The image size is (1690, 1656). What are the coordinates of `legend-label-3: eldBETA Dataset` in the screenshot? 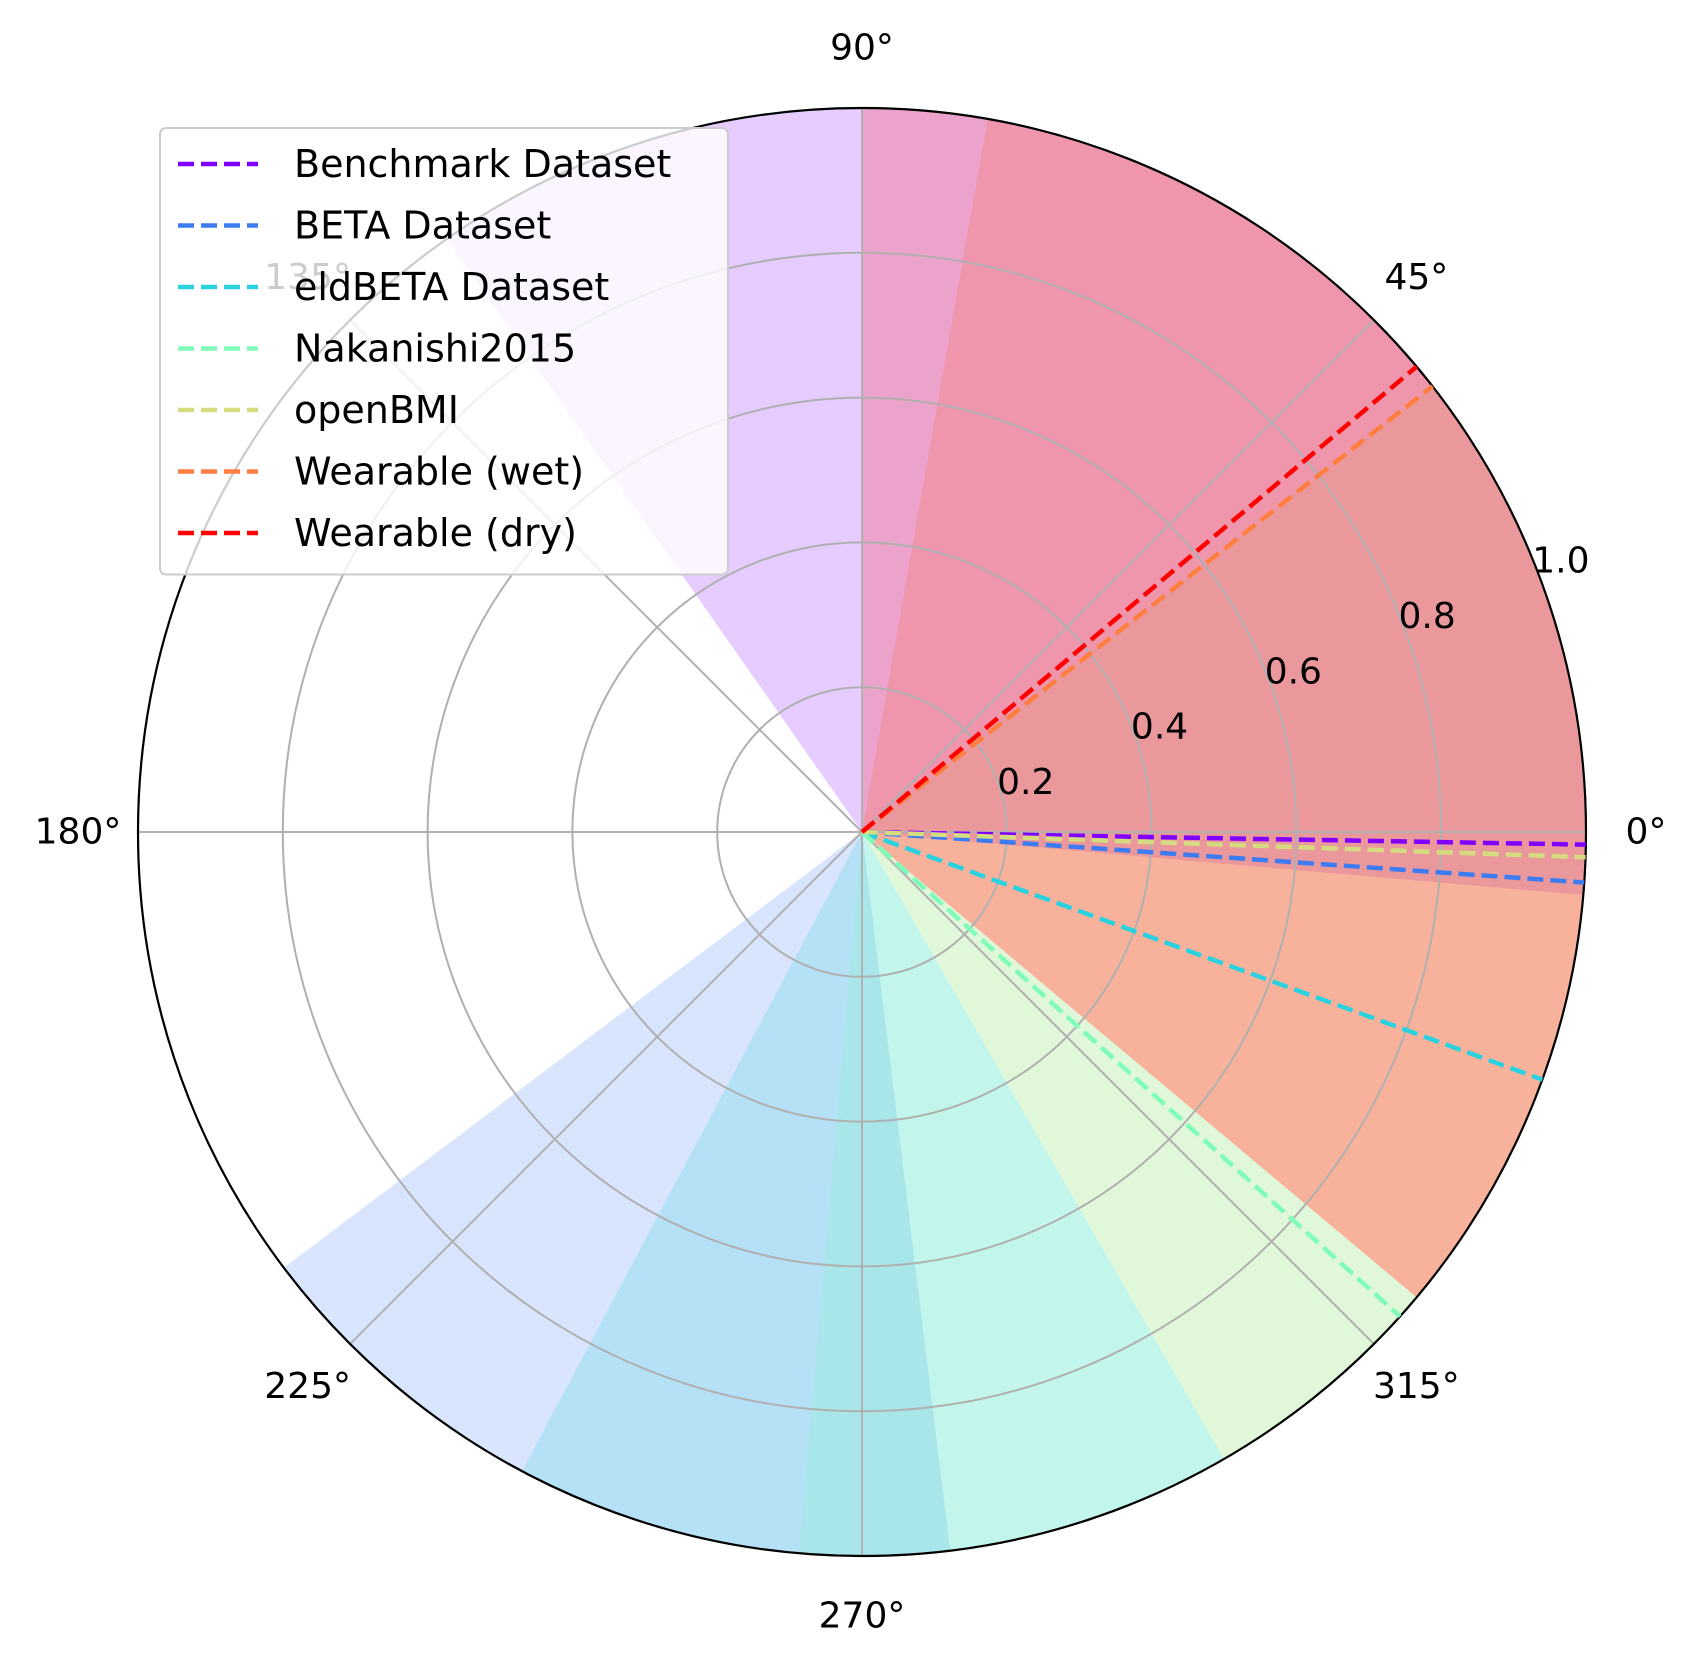 It's located at (451, 287).